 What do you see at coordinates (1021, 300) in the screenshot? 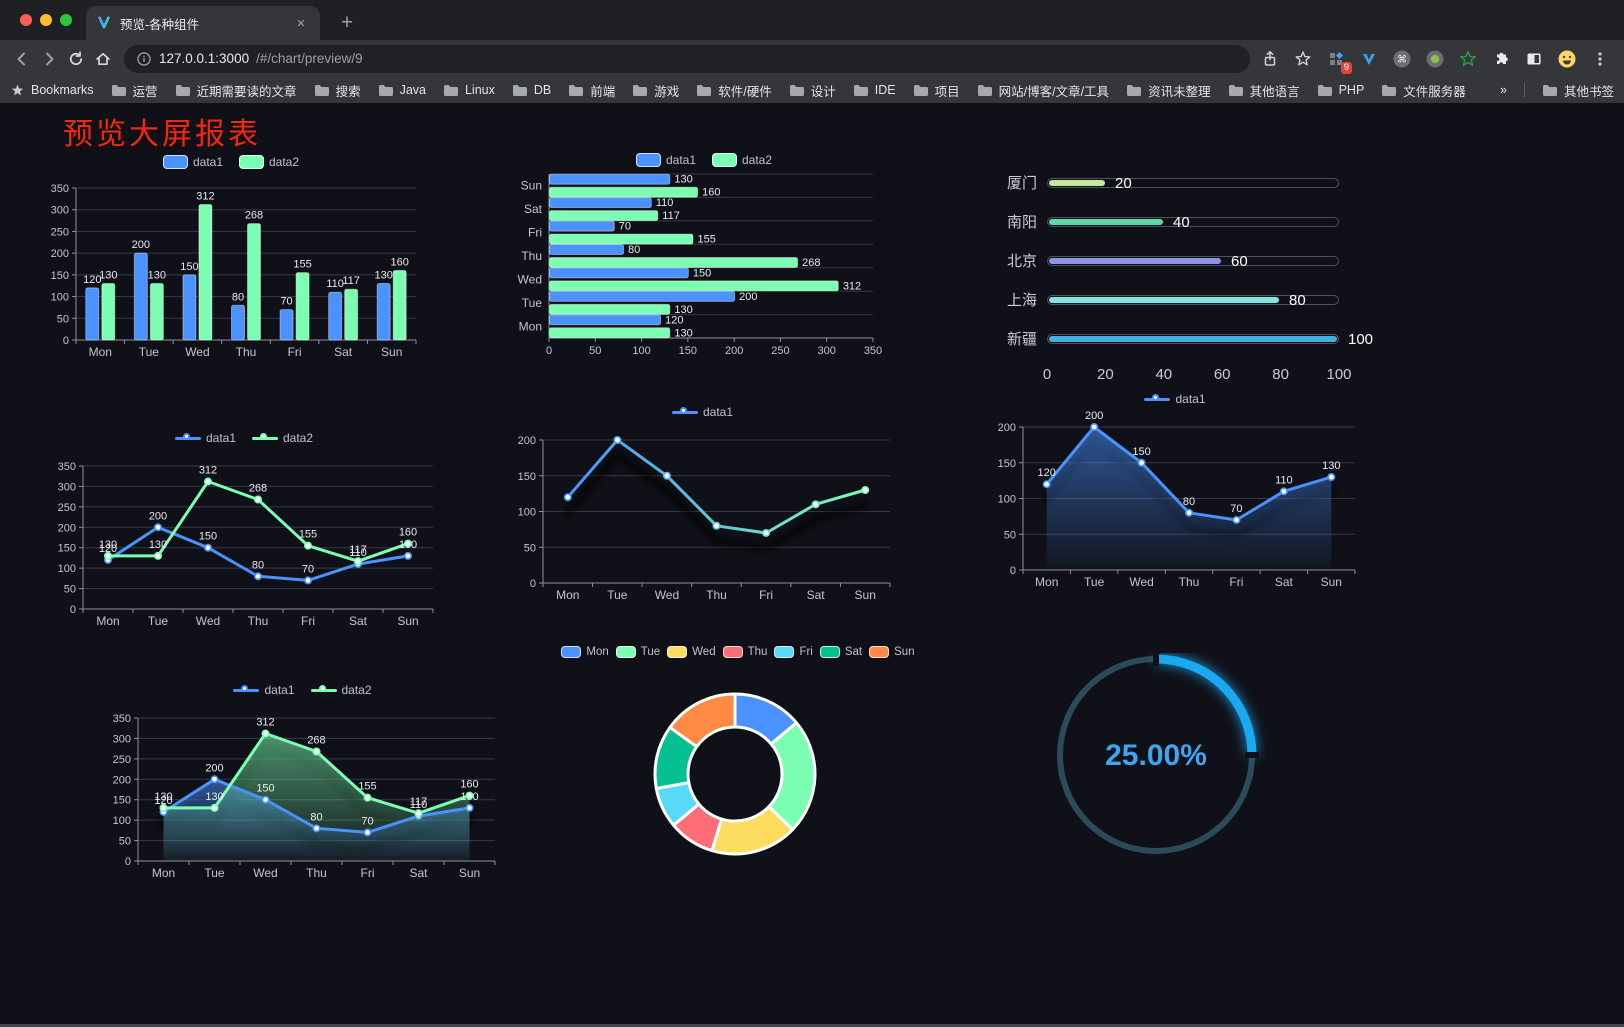
I see `progress-label: 上海` at bounding box center [1021, 300].